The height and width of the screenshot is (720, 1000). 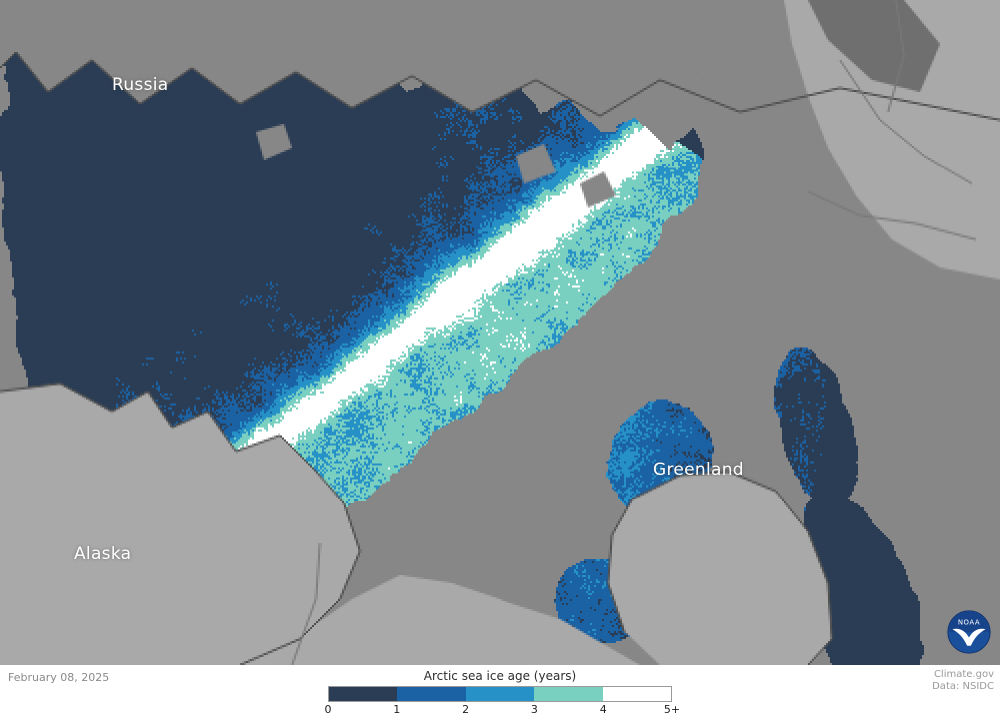 What do you see at coordinates (103, 554) in the screenshot?
I see `map-label-alaska: Alaska` at bounding box center [103, 554].